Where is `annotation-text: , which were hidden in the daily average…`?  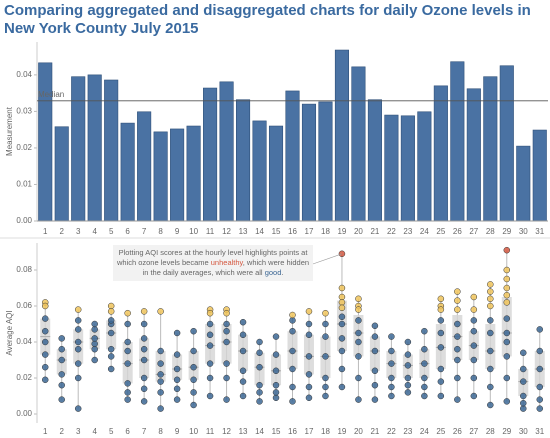 annotation-text: , which were hidden in the daily average… is located at coordinates (226, 267).